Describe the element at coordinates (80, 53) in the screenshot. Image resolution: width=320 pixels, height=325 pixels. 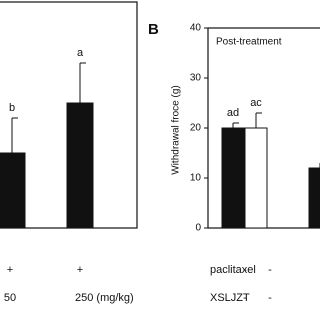
I see `significance-letter: a` at that location.